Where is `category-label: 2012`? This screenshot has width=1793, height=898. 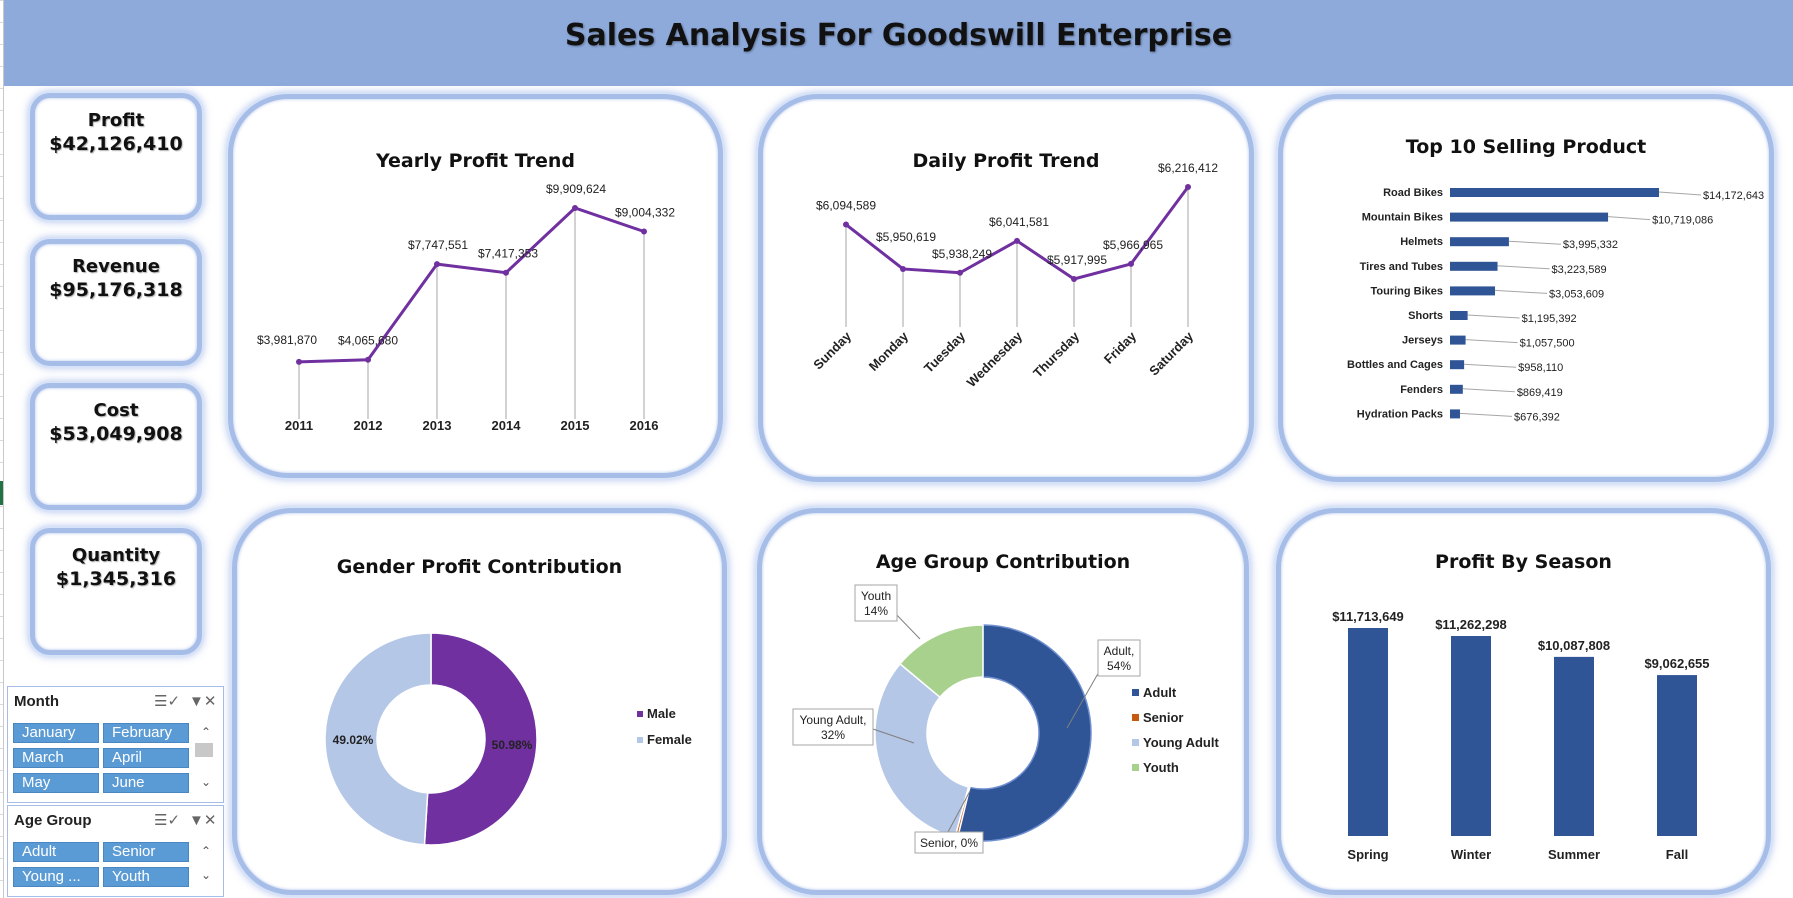
category-label: 2012 is located at coordinates (368, 425).